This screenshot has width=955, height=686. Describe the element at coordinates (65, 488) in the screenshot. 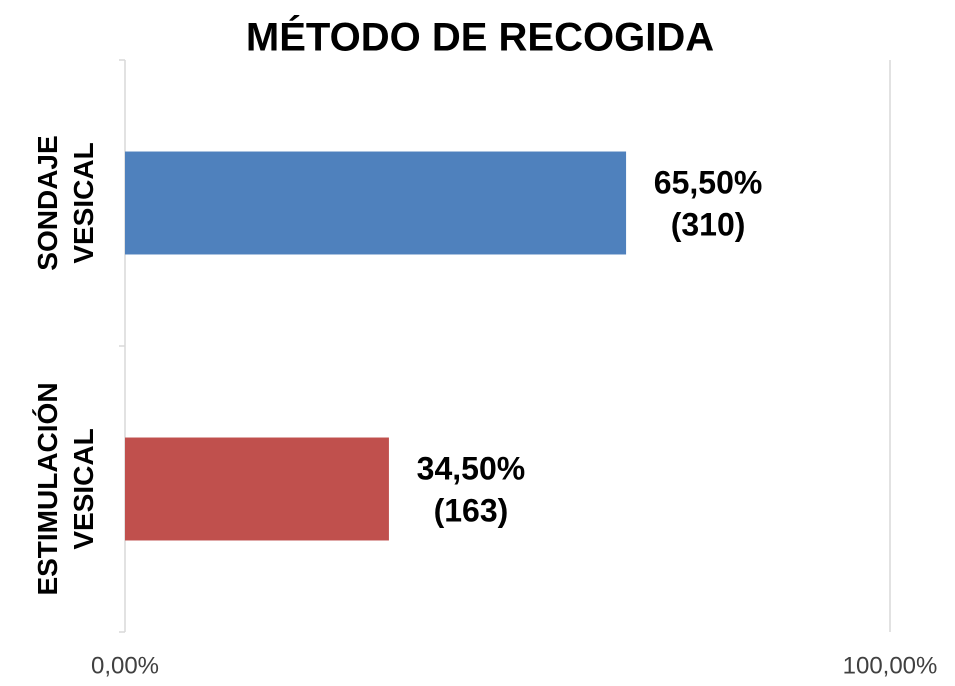

I see `y-tick-label: ESTIMULACIÓN VESICAL` at that location.